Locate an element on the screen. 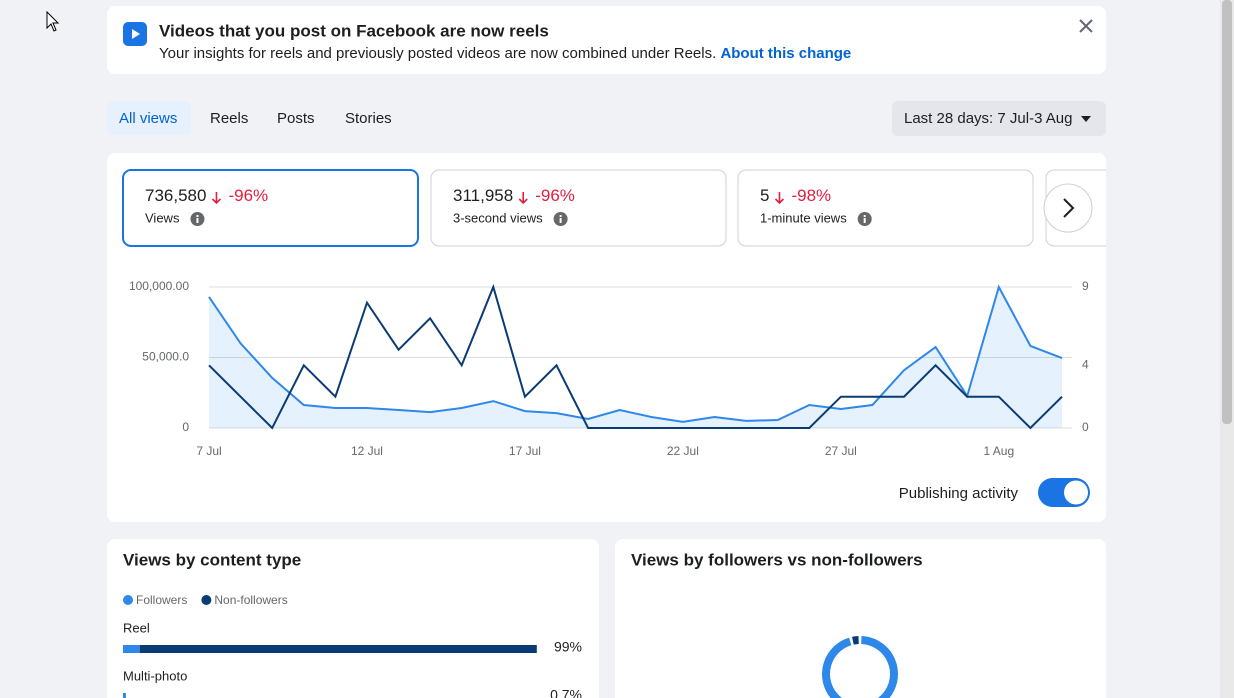 This screenshot has height=698, width=1234. category-label: Reel is located at coordinates (136, 627).